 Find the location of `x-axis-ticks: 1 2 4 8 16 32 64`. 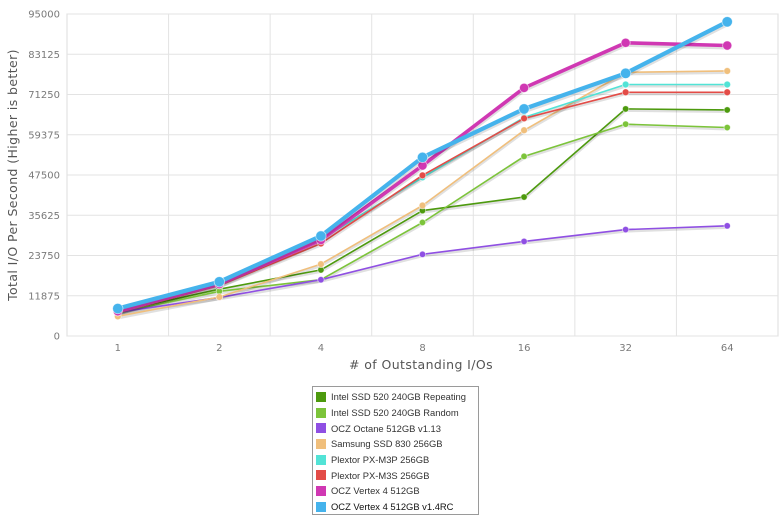

x-axis-ticks: 1 2 4 8 16 32 64 is located at coordinates (424, 348).